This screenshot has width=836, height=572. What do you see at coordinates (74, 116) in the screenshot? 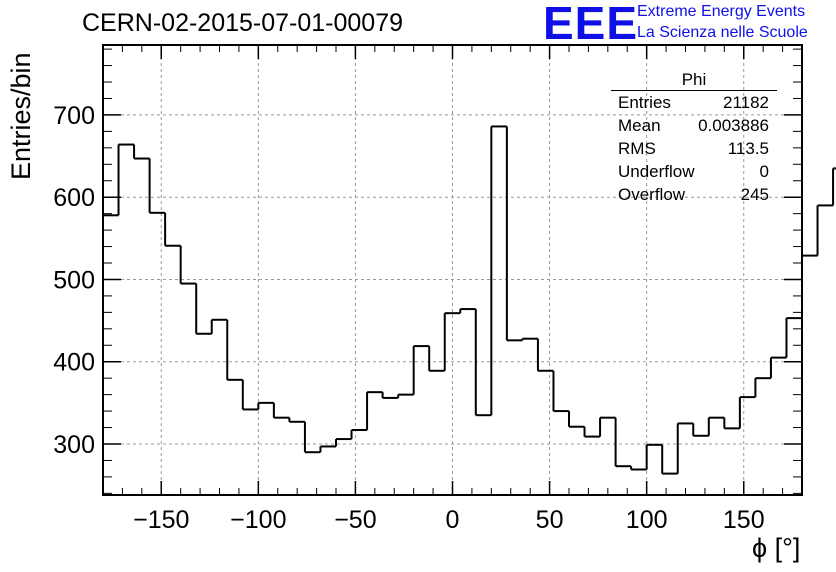
I see `y-tick-label: 700` at bounding box center [74, 116].